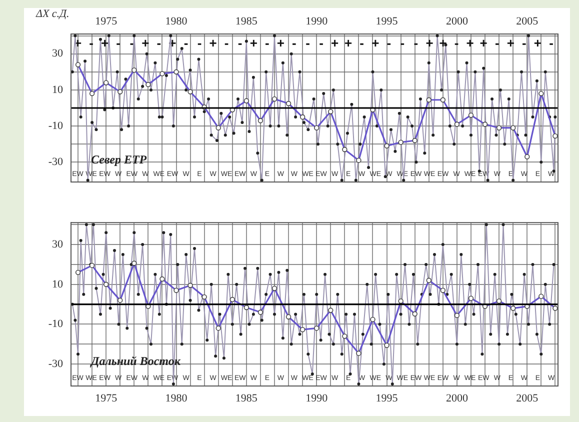 This screenshot has height=422, width=579. Describe the element at coordinates (119, 159) in the screenshot. I see `text: Север ЕТР` at that location.